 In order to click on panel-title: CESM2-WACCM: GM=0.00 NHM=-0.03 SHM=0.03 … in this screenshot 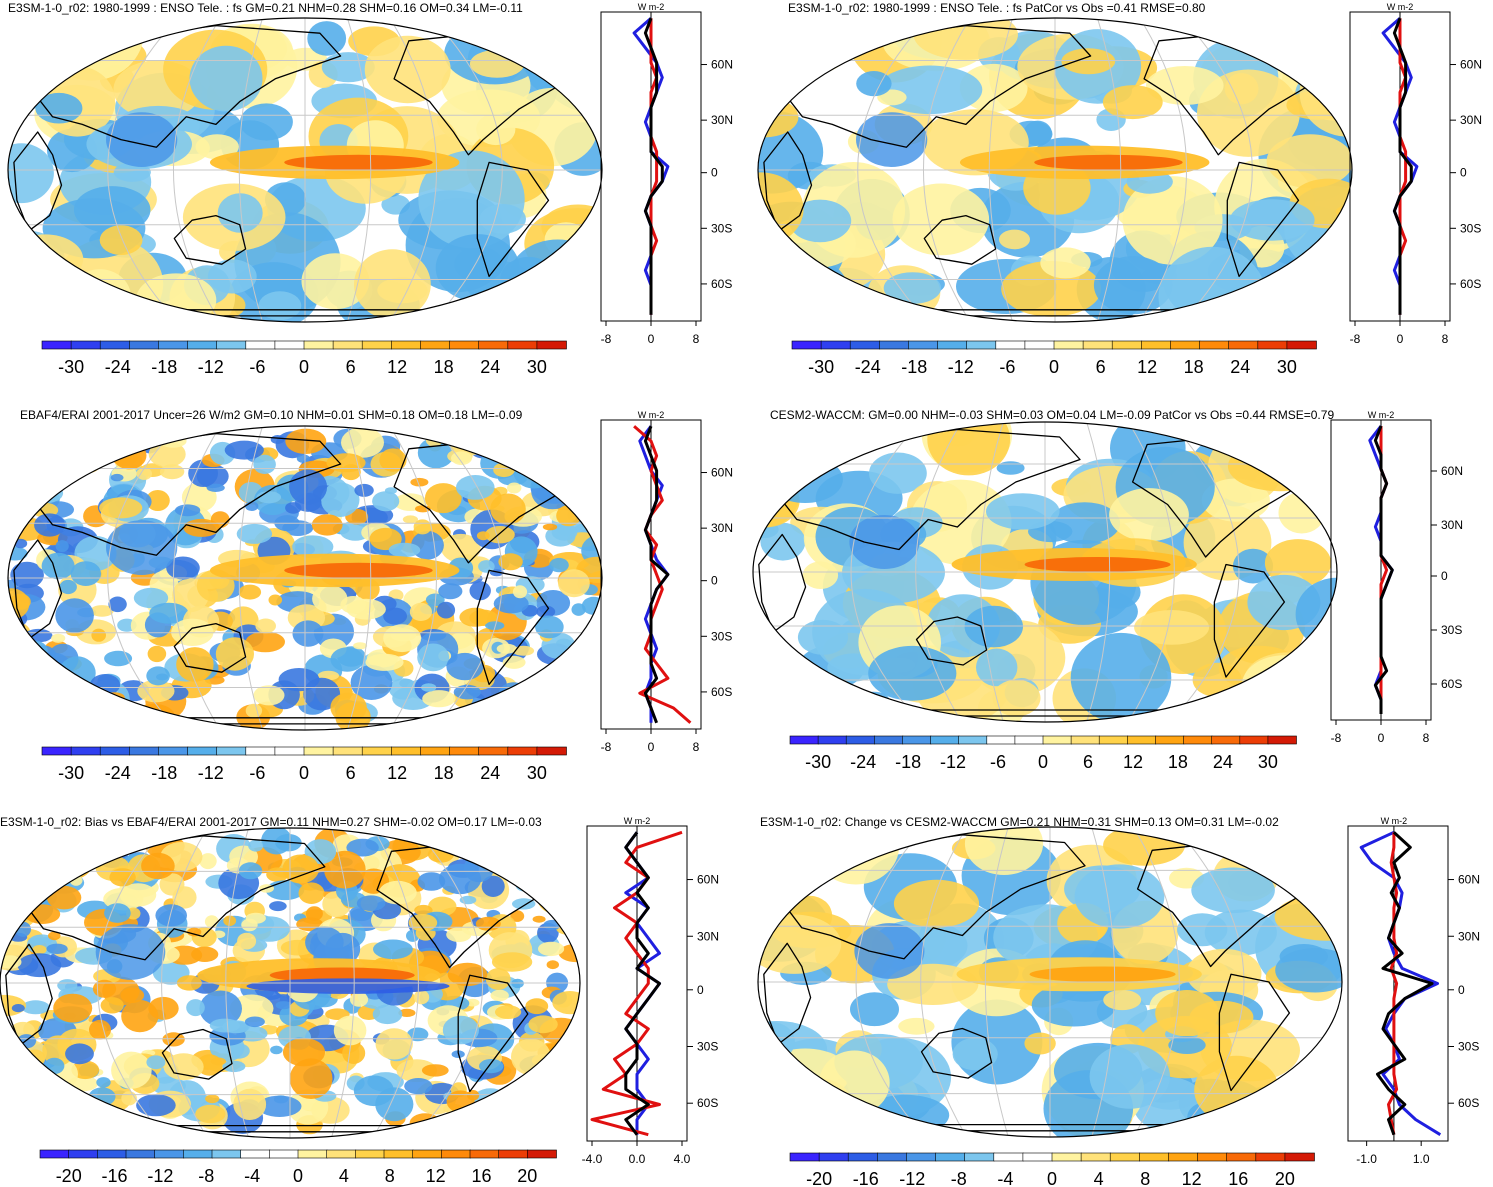, I will do `click(1052, 415)`.